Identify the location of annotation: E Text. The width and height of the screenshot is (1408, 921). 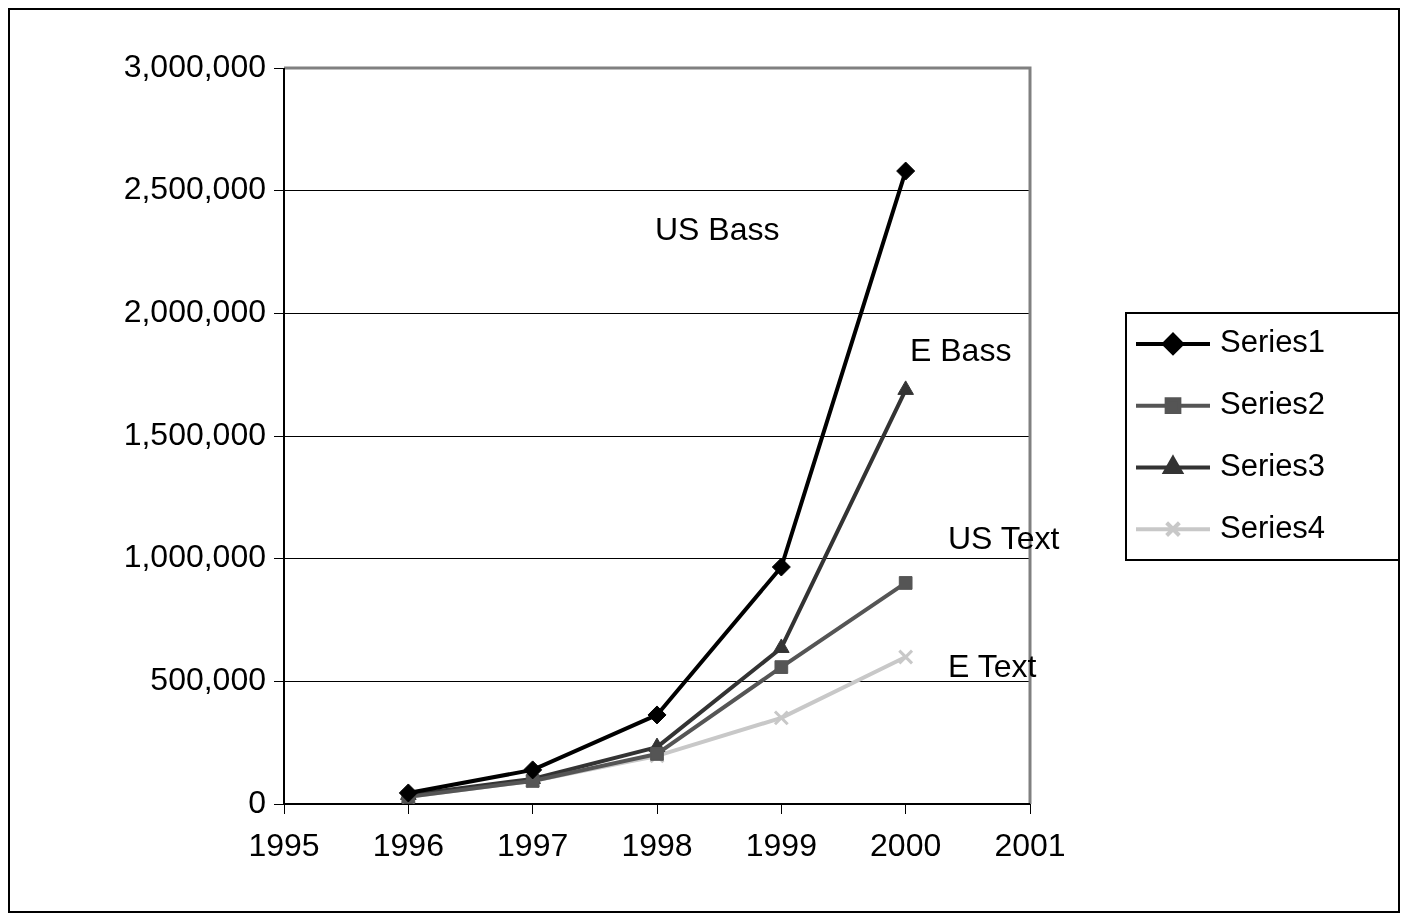
(992, 665).